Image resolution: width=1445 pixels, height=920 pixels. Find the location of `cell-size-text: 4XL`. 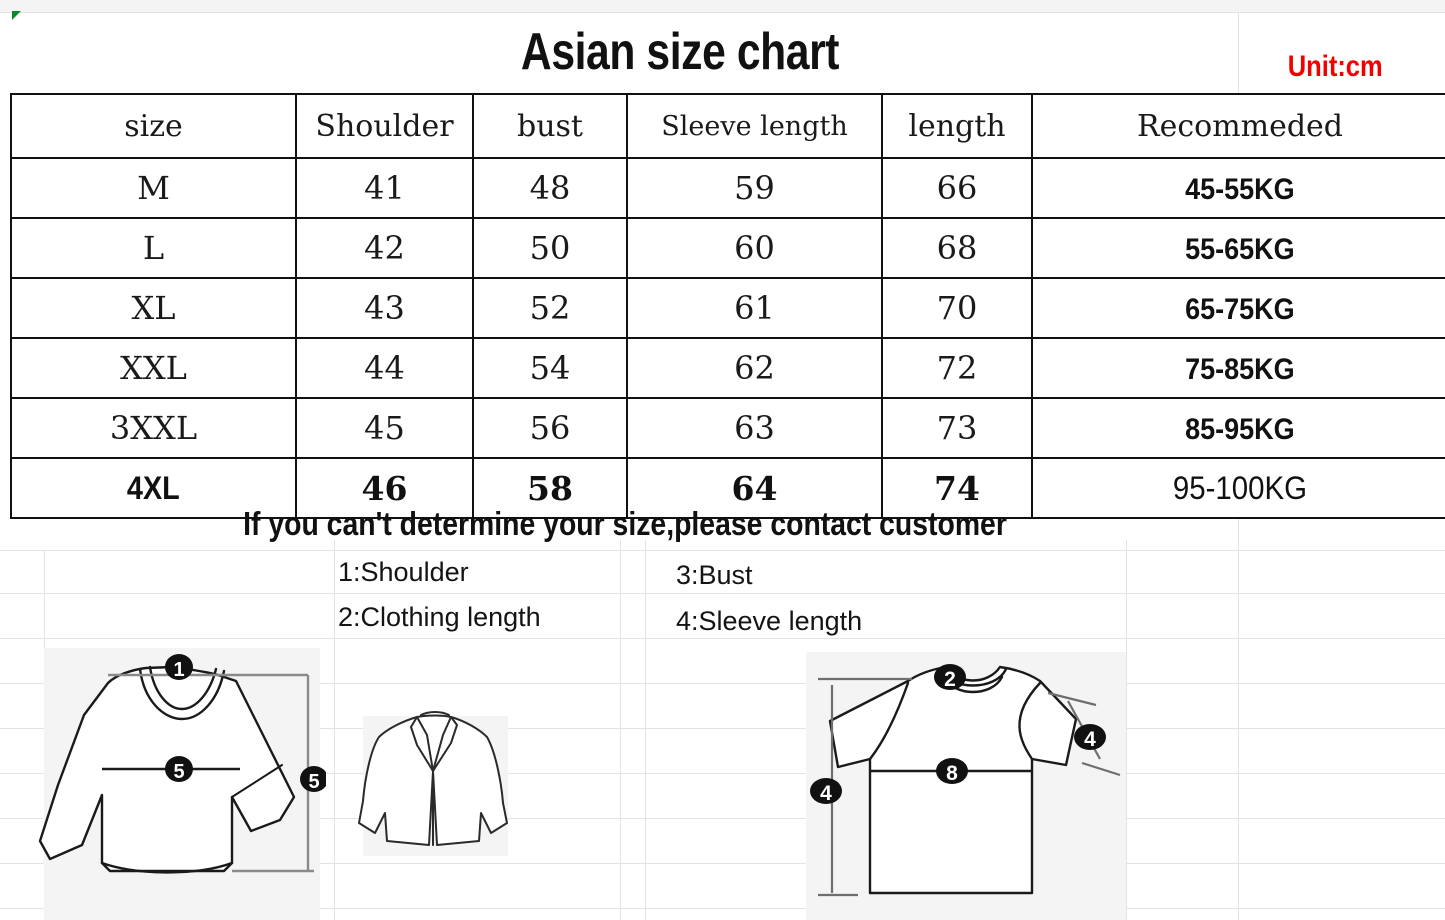

cell-size-text: 4XL is located at coordinates (153, 487).